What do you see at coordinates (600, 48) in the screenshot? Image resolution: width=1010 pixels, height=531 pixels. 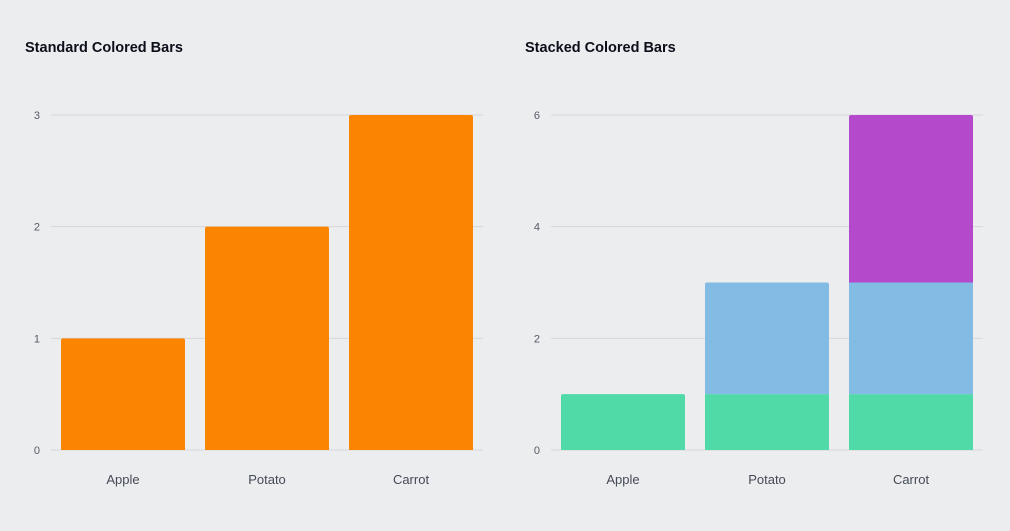 I see `chart-title: Stacked Colored Bars` at bounding box center [600, 48].